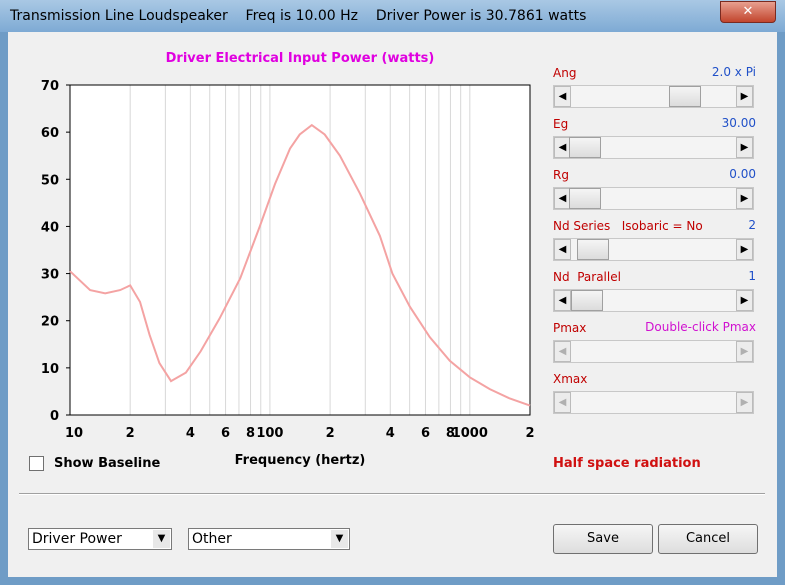 This screenshot has height=585, width=785. Describe the element at coordinates (738, 123) in the screenshot. I see `control-value: 30.00` at that location.